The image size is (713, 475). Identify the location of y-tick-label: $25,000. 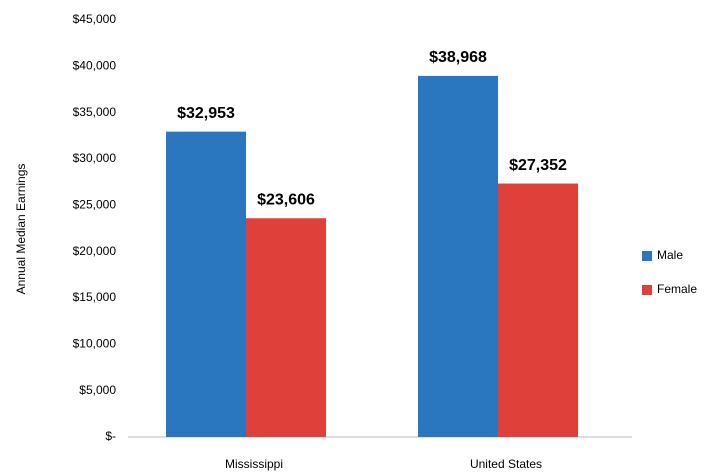
(95, 205).